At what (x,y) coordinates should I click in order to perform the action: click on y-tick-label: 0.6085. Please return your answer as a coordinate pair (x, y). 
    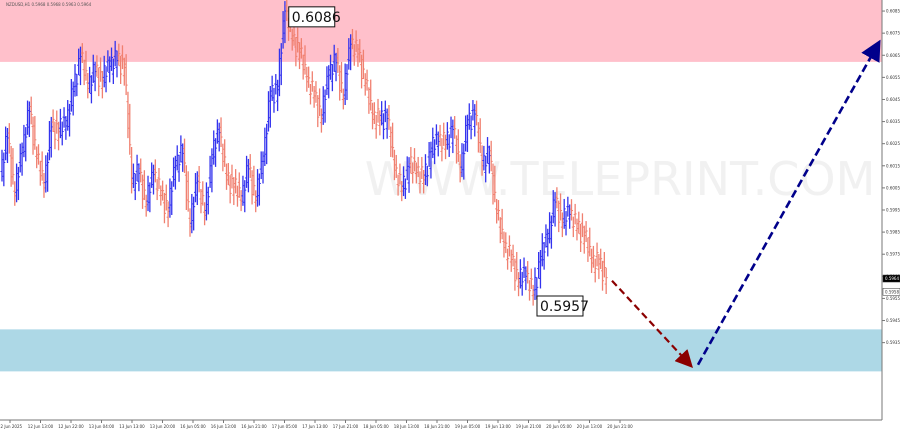
    Looking at the image, I should click on (893, 11).